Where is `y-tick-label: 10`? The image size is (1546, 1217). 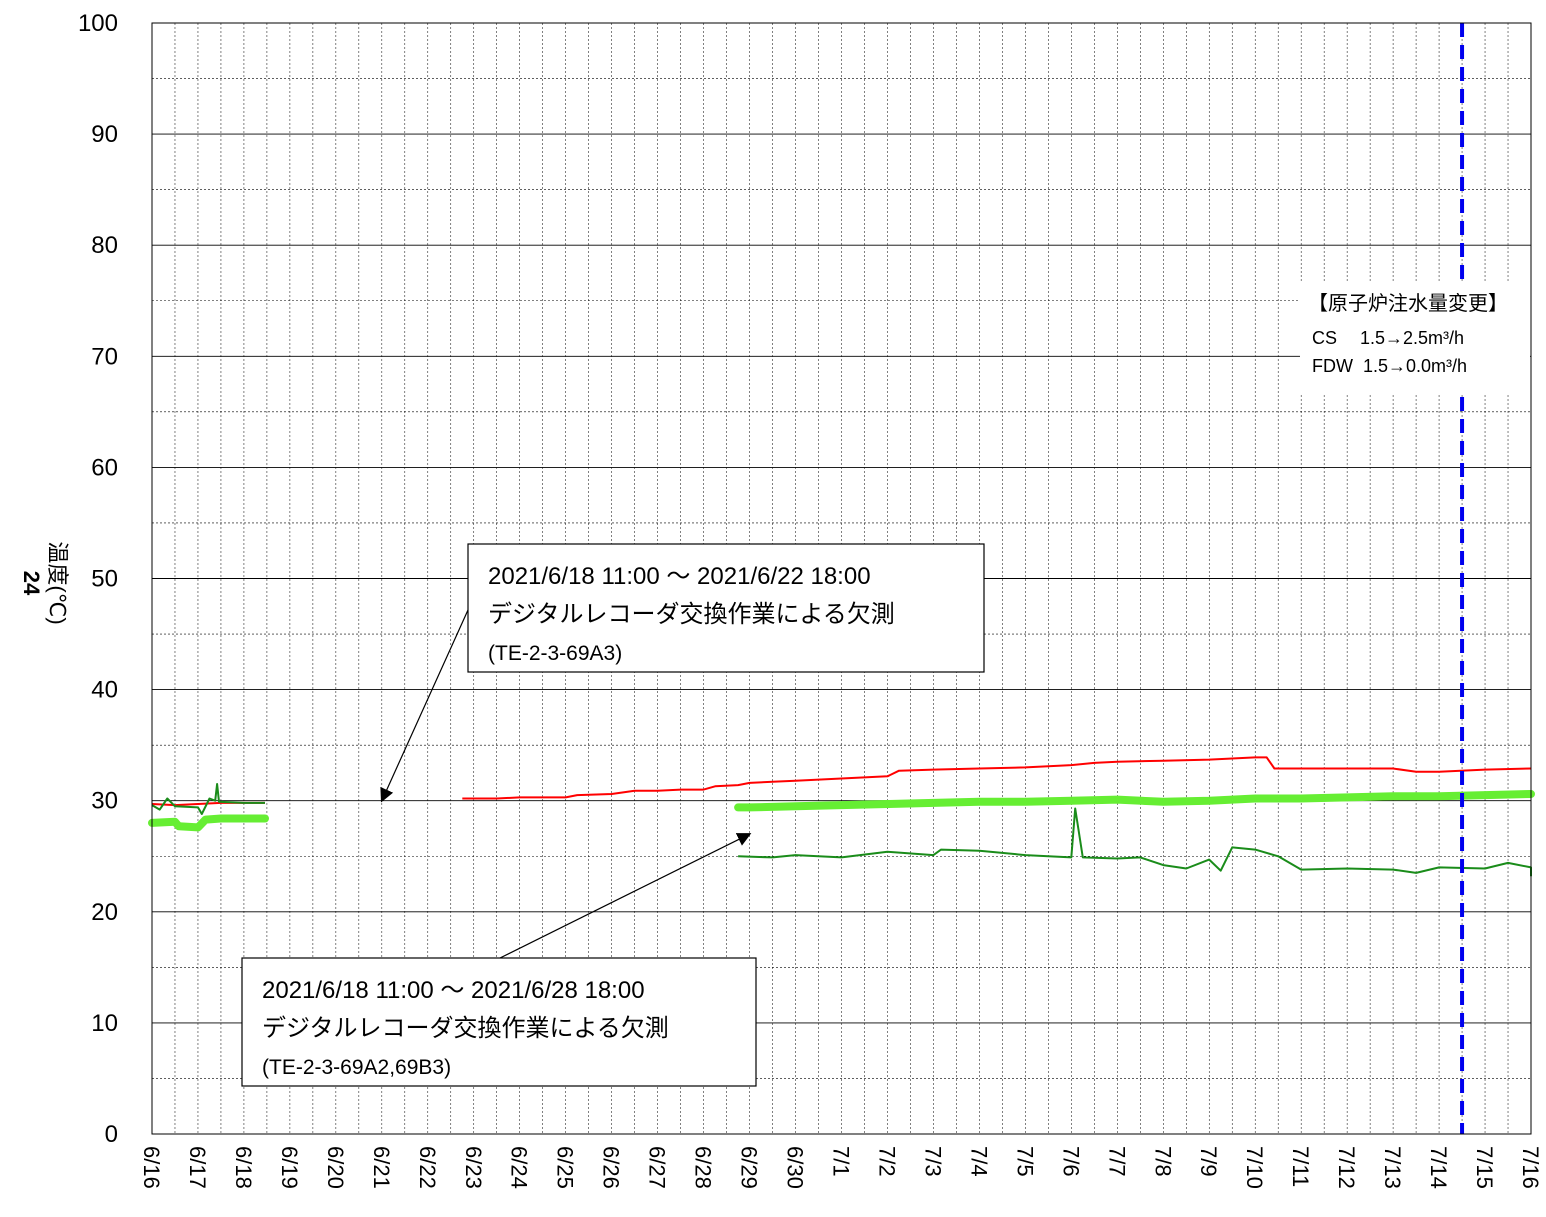 y-tick-label: 10 is located at coordinates (104, 1023).